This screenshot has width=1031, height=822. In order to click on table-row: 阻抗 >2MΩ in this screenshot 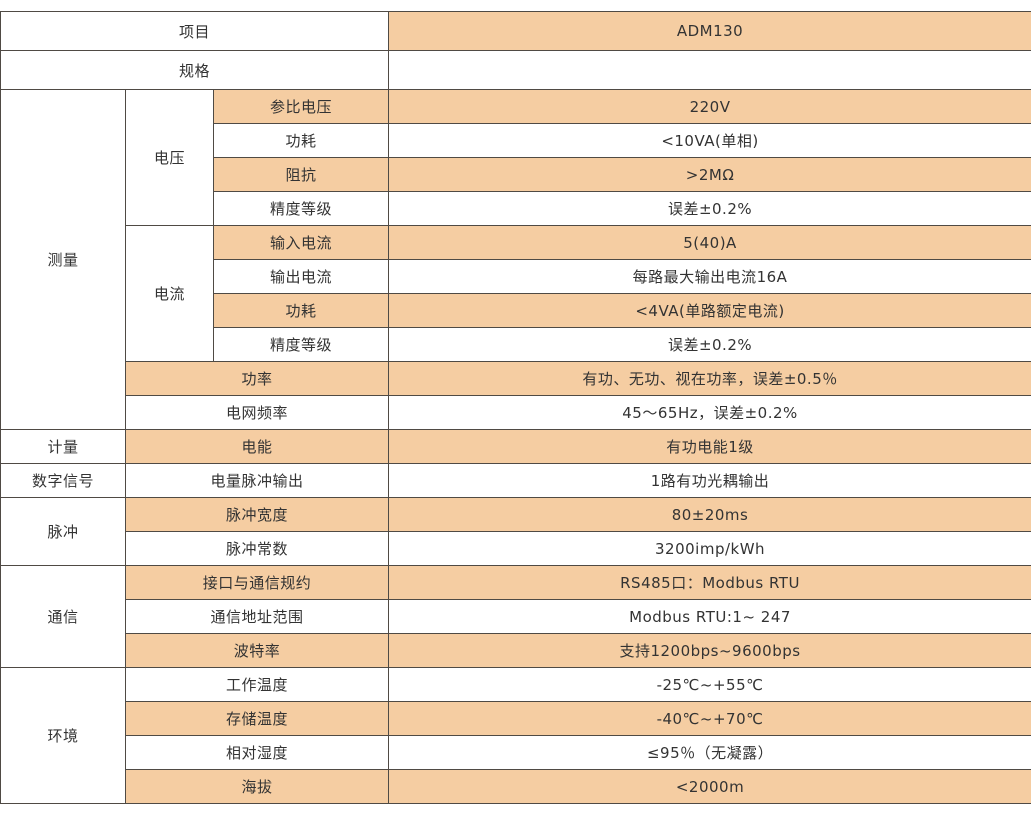, I will do `click(516, 174)`.